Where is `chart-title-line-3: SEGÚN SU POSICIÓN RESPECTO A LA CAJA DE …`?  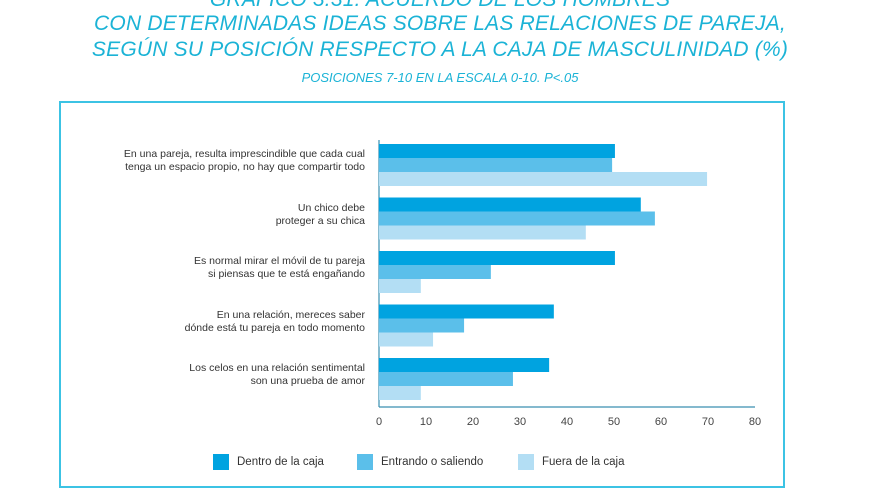
chart-title-line-3: SEGÚN SU POSICIÓN RESPECTO A LA CAJA DE … is located at coordinates (440, 49).